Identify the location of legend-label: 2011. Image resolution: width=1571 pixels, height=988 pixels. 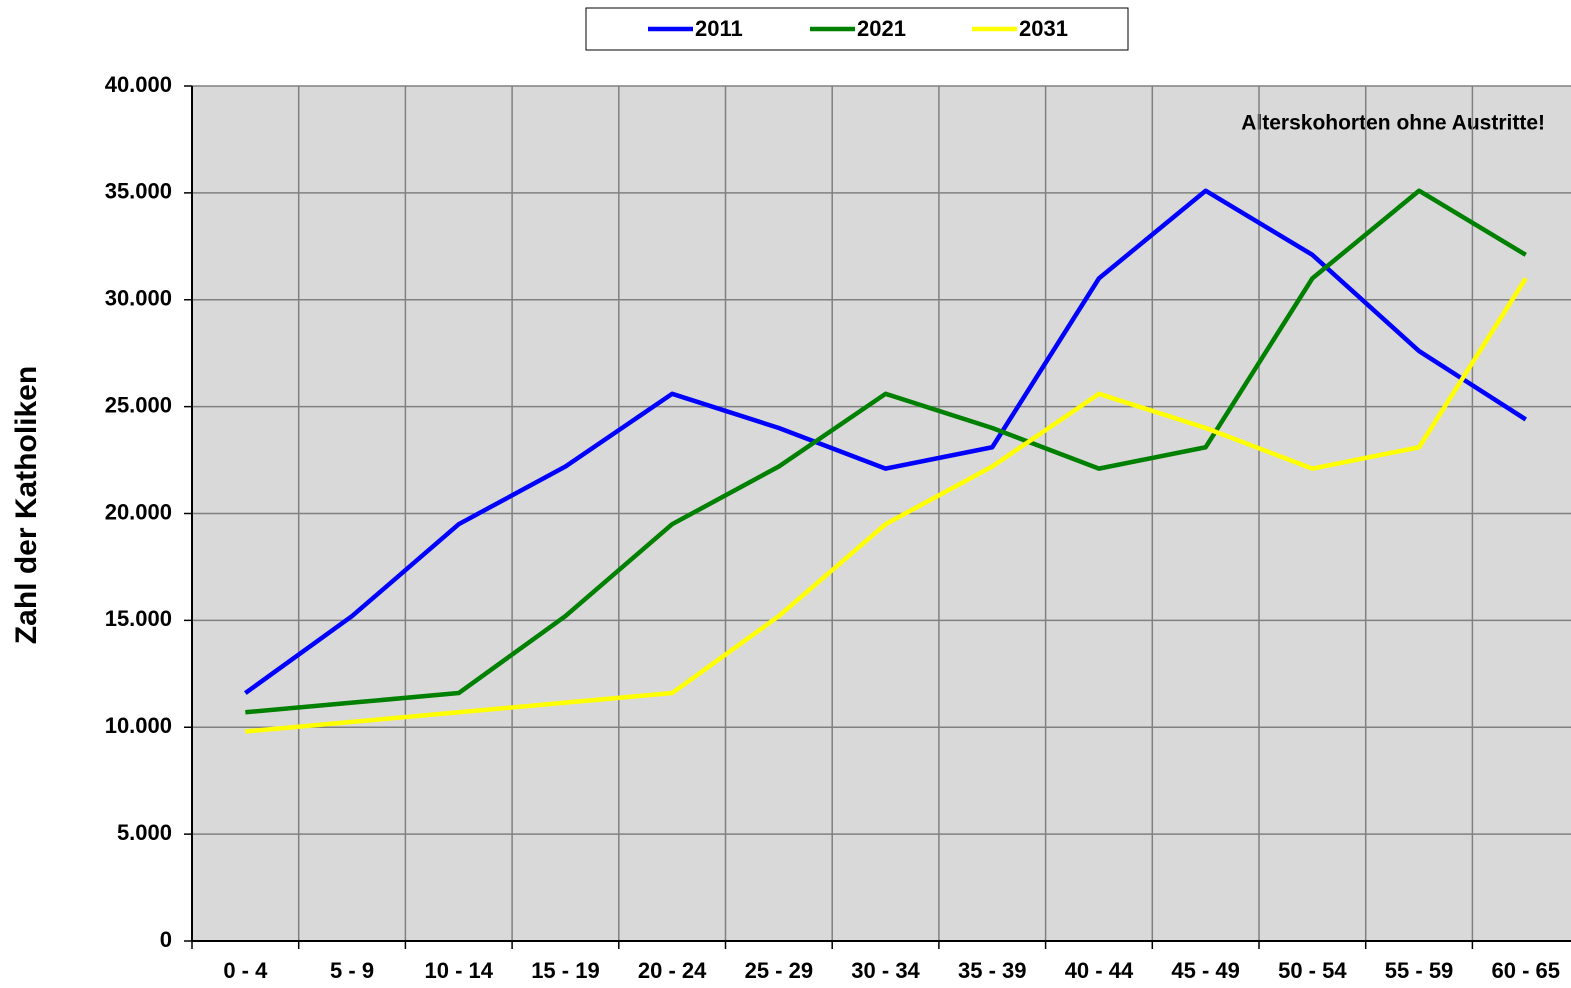
(719, 28).